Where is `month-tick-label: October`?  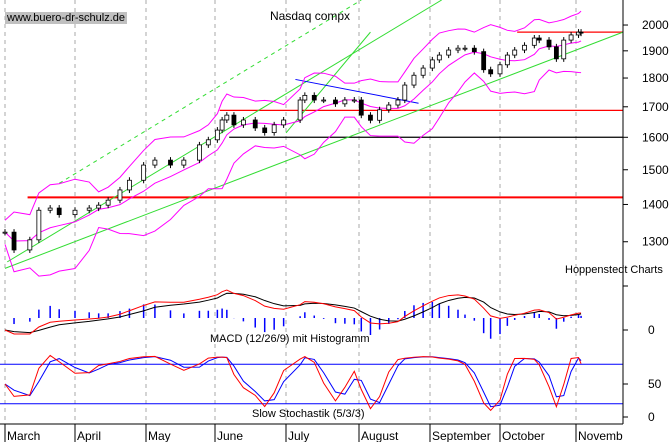 month-tick-label: October is located at coordinates (523, 435).